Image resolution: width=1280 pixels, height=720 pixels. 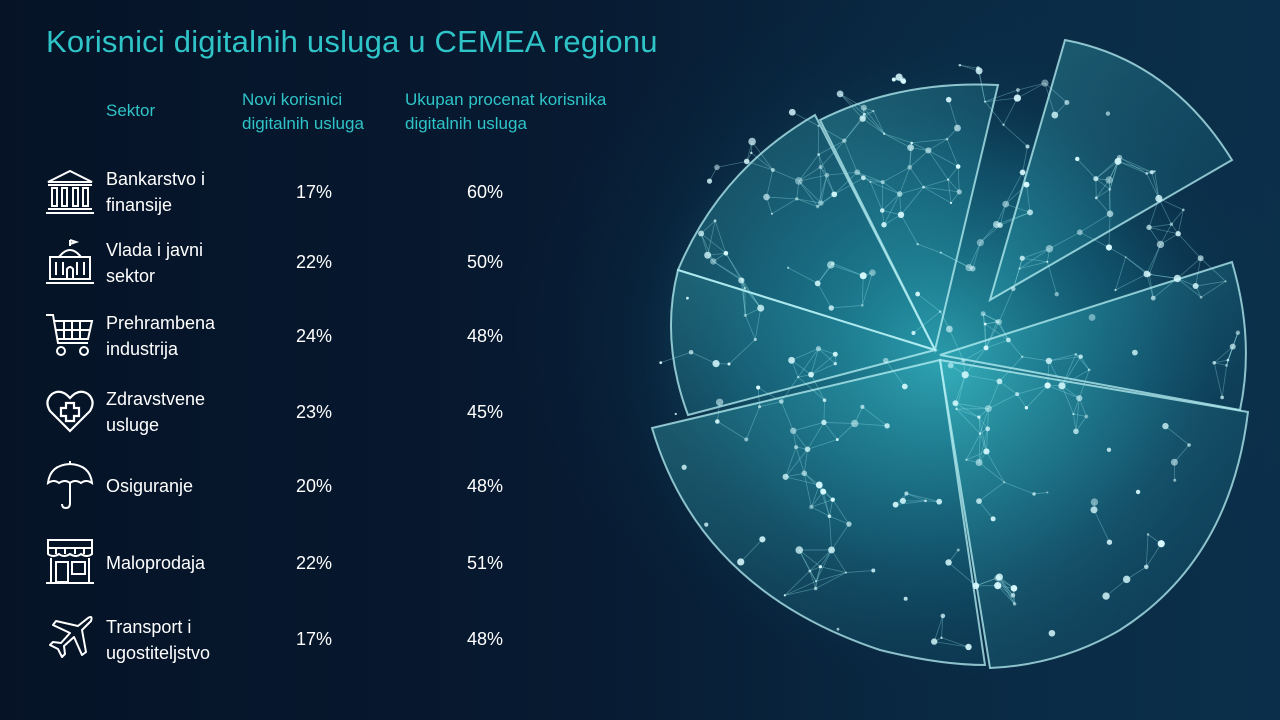 What do you see at coordinates (314, 412) in the screenshot?
I see `new-users-value: 23%` at bounding box center [314, 412].